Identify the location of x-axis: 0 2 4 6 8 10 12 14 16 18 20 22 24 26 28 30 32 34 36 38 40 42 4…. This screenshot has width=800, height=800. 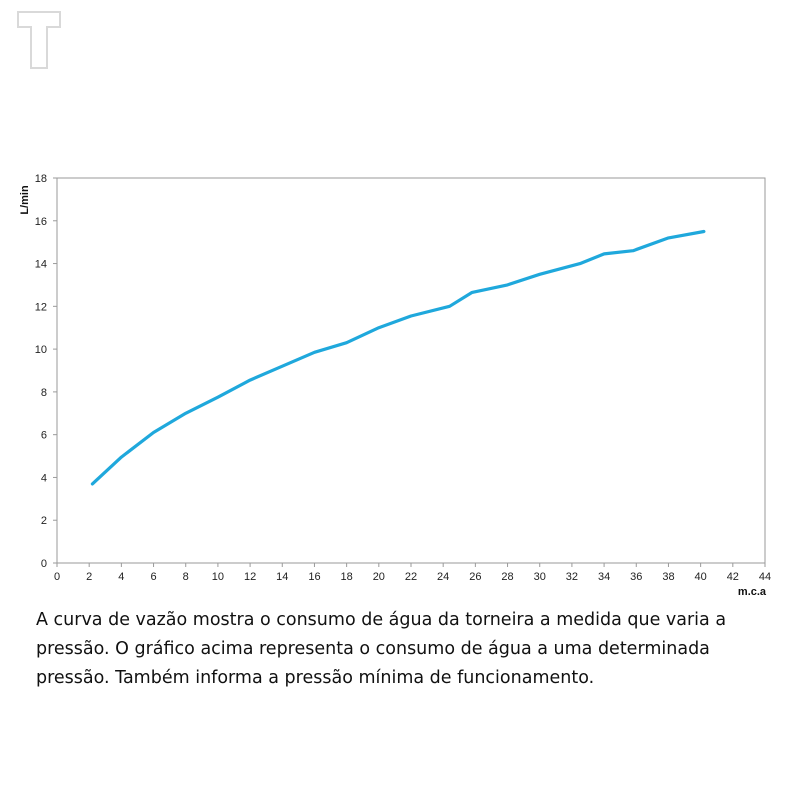
(412, 573).